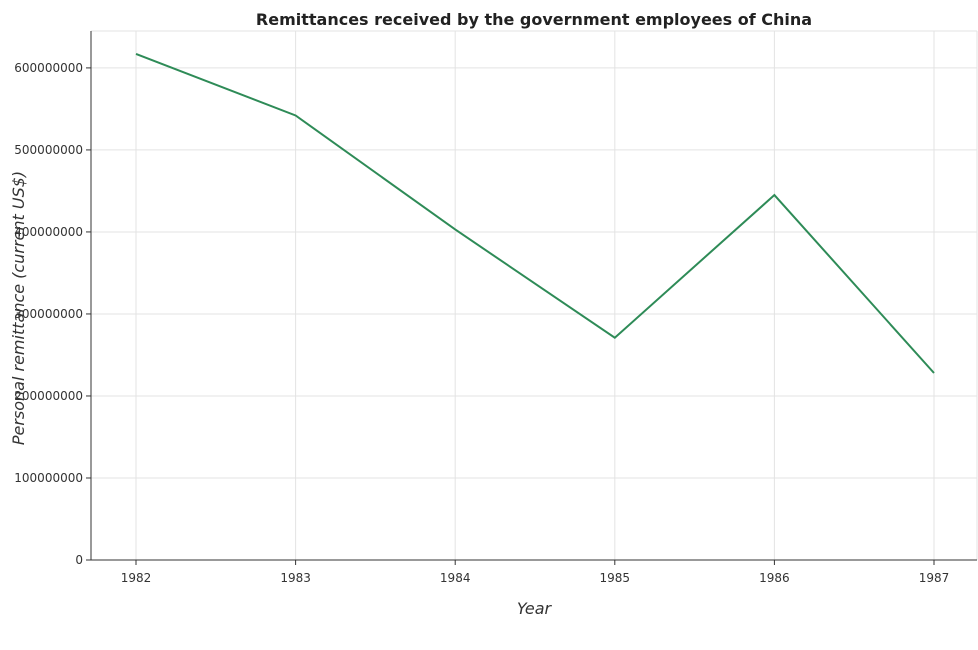 Image resolution: width=978 pixels, height=650 pixels. Describe the element at coordinates (136, 578) in the screenshot. I see `x-tick-label: 1982` at that location.